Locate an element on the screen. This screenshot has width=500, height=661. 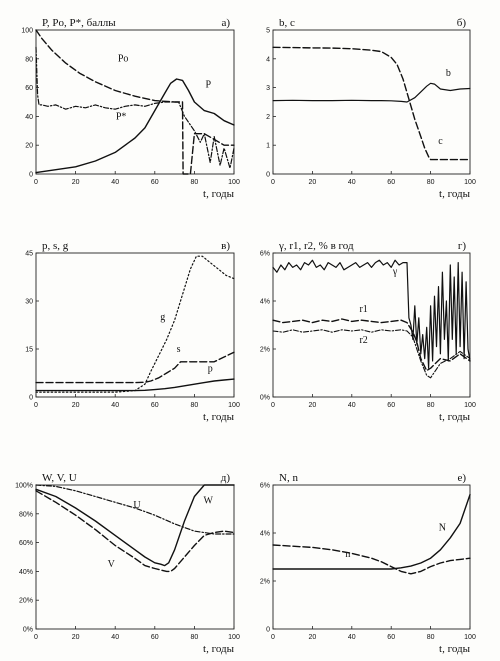
y-tick-label: 15 is located at coordinates (29, 350).